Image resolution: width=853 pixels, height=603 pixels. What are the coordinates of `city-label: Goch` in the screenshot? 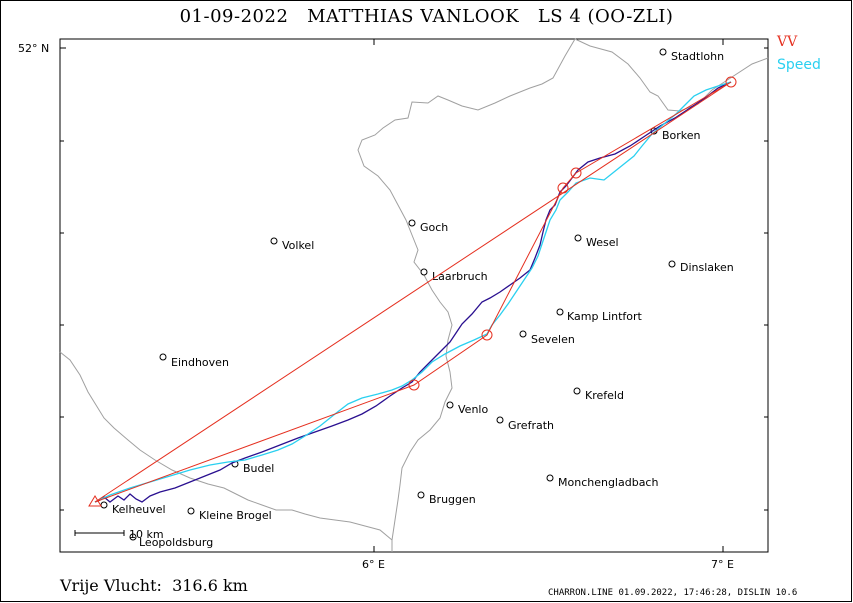 It's located at (434, 227).